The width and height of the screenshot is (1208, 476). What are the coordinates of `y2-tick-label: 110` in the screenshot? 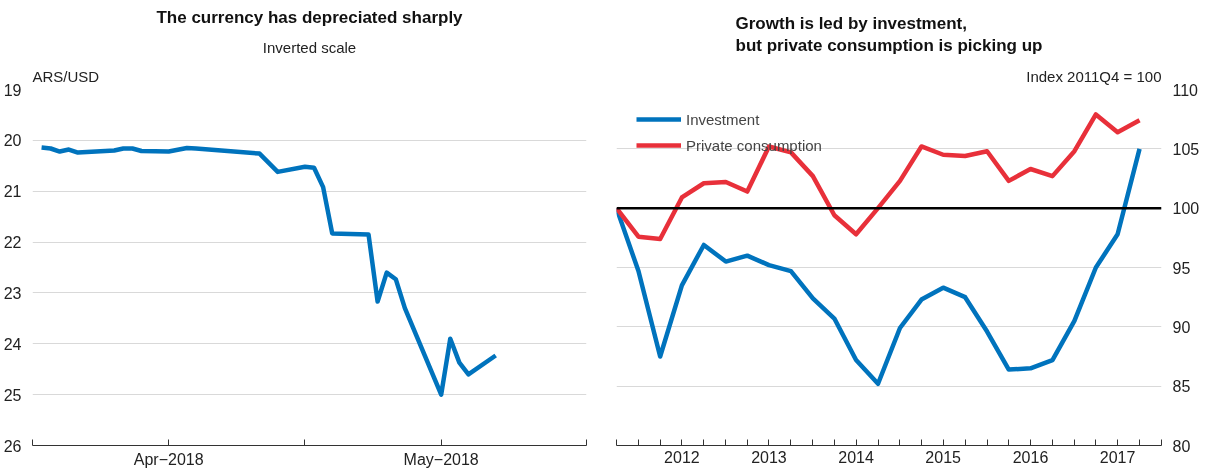 It's located at (1185, 90).